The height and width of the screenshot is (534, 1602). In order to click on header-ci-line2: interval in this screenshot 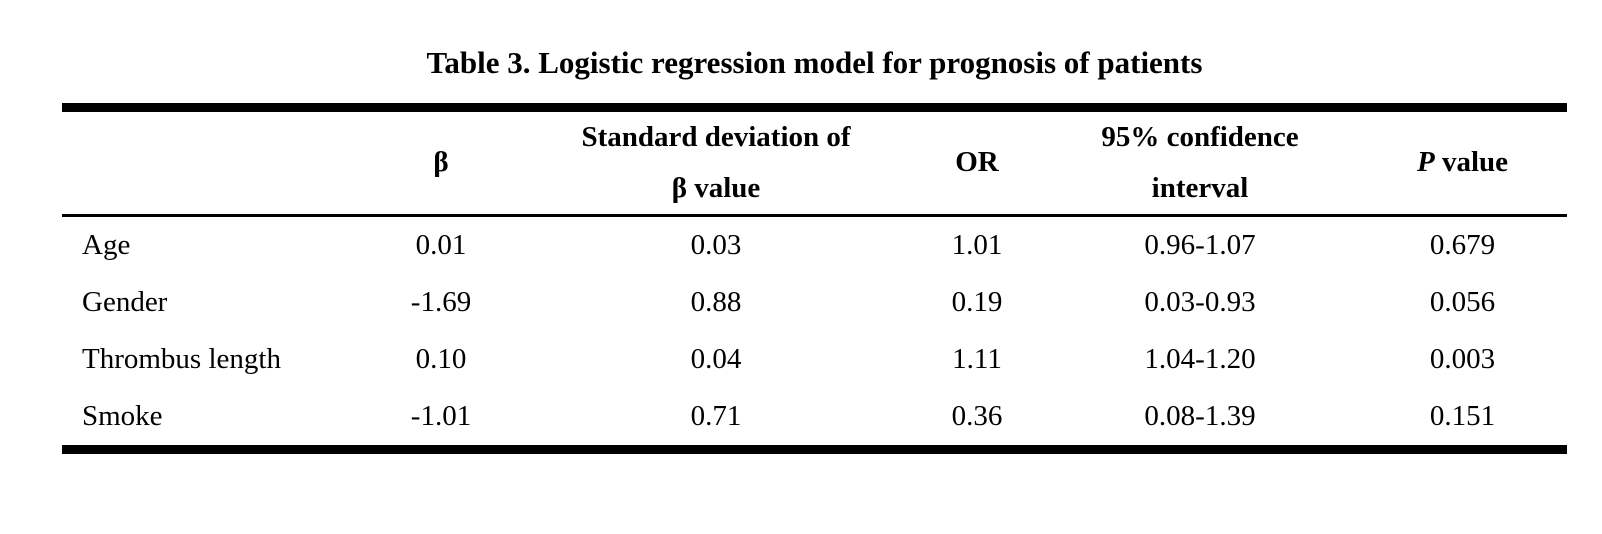, I will do `click(1200, 187)`.